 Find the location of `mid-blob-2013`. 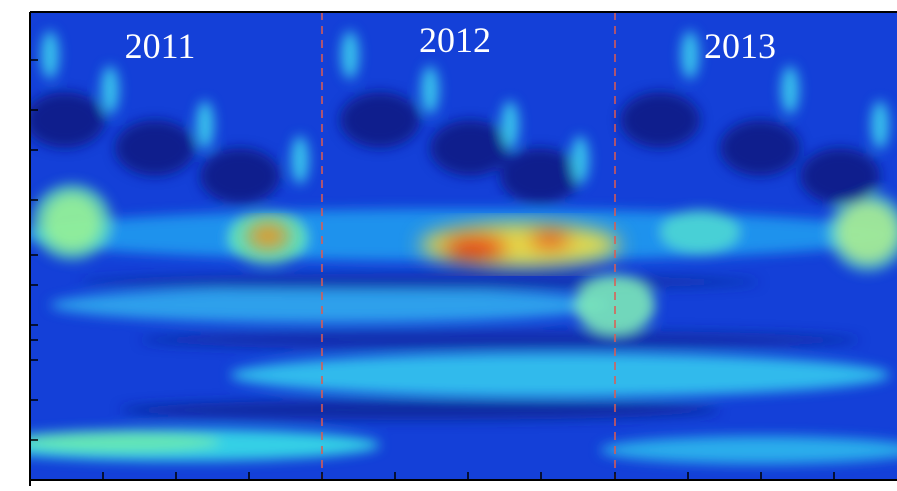

mid-blob-2013 is located at coordinates (700, 232).